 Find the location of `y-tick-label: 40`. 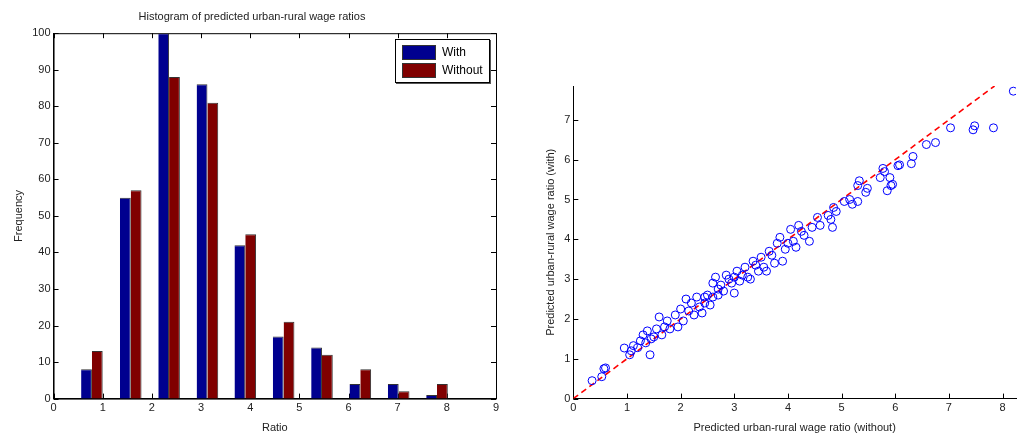

y-tick-label: 40 is located at coordinates (44, 251).